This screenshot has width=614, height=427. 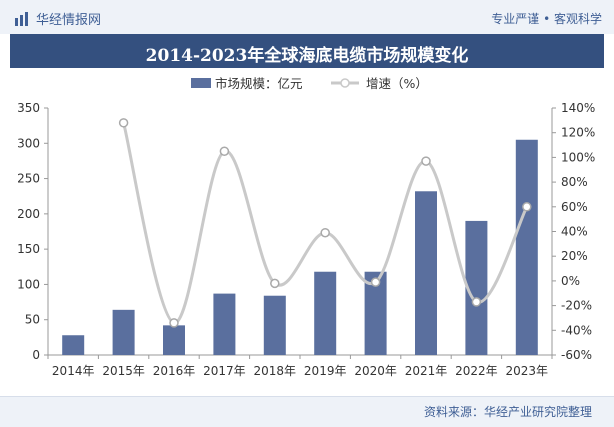 I want to click on right-tick-label: -20%, so click(x=576, y=306).